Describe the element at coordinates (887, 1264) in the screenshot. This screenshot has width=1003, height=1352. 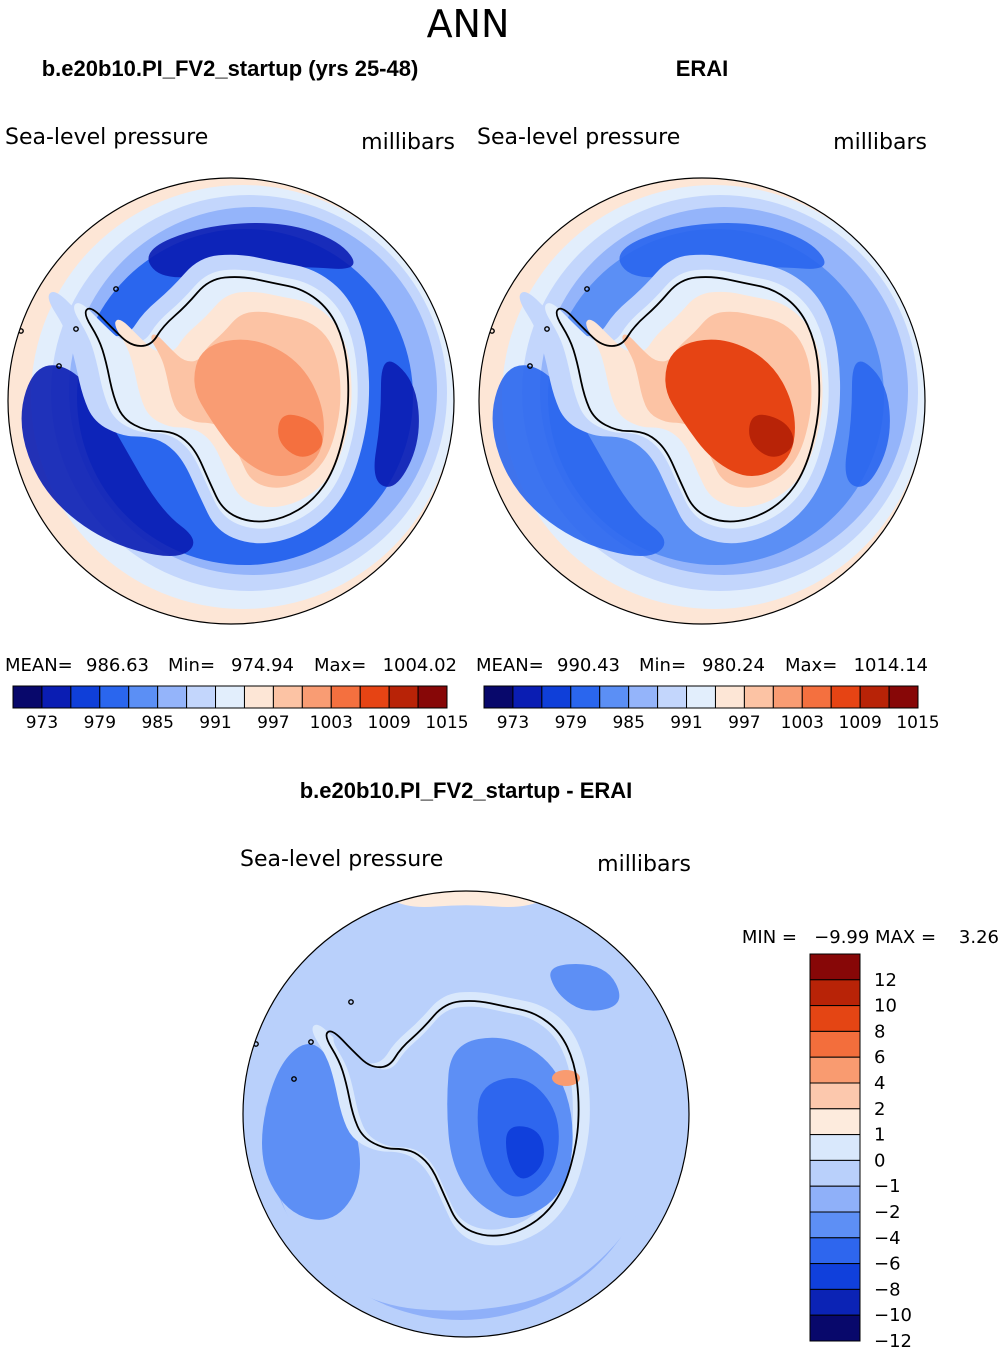
I see `diff-colorbar-tick: −6` at that location.